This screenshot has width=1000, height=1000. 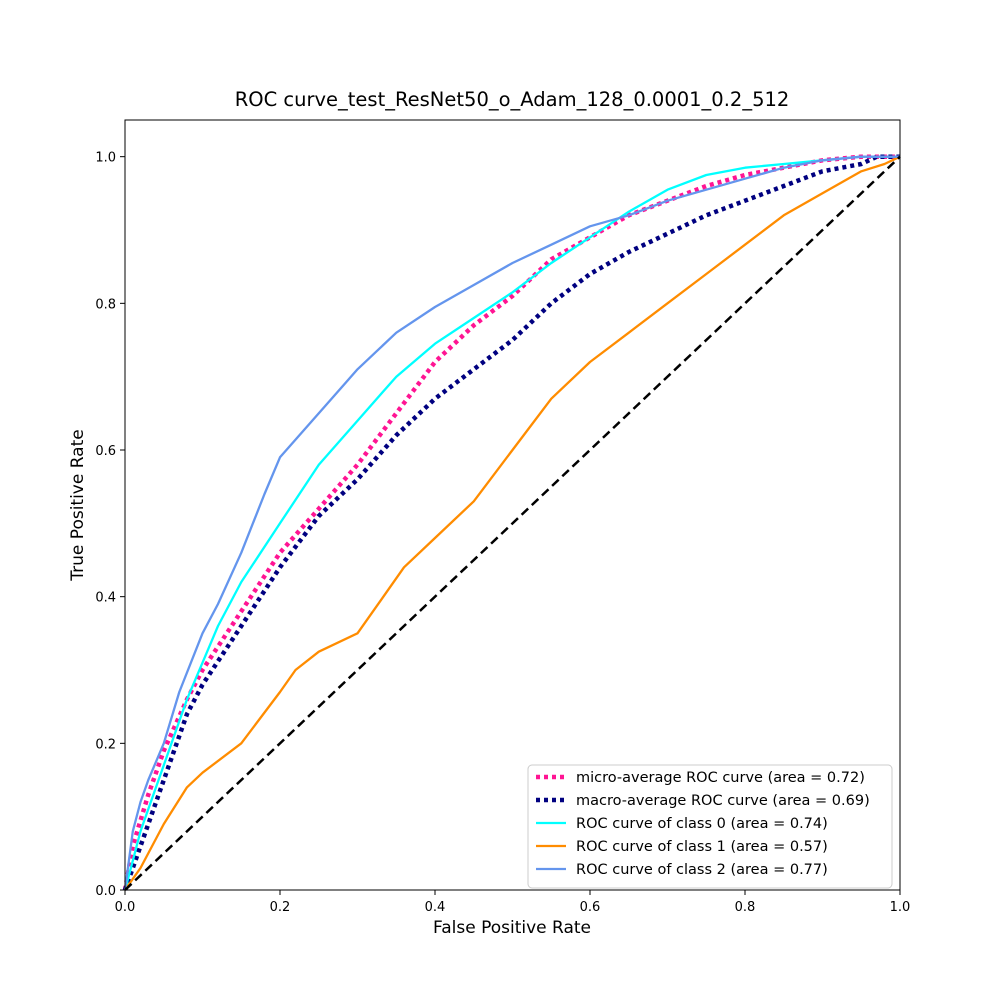 What do you see at coordinates (110, 525) in the screenshot?
I see `y-axis-ticks: 0.0 0.2 0.4 0.6 0.8 1.0` at bounding box center [110, 525].